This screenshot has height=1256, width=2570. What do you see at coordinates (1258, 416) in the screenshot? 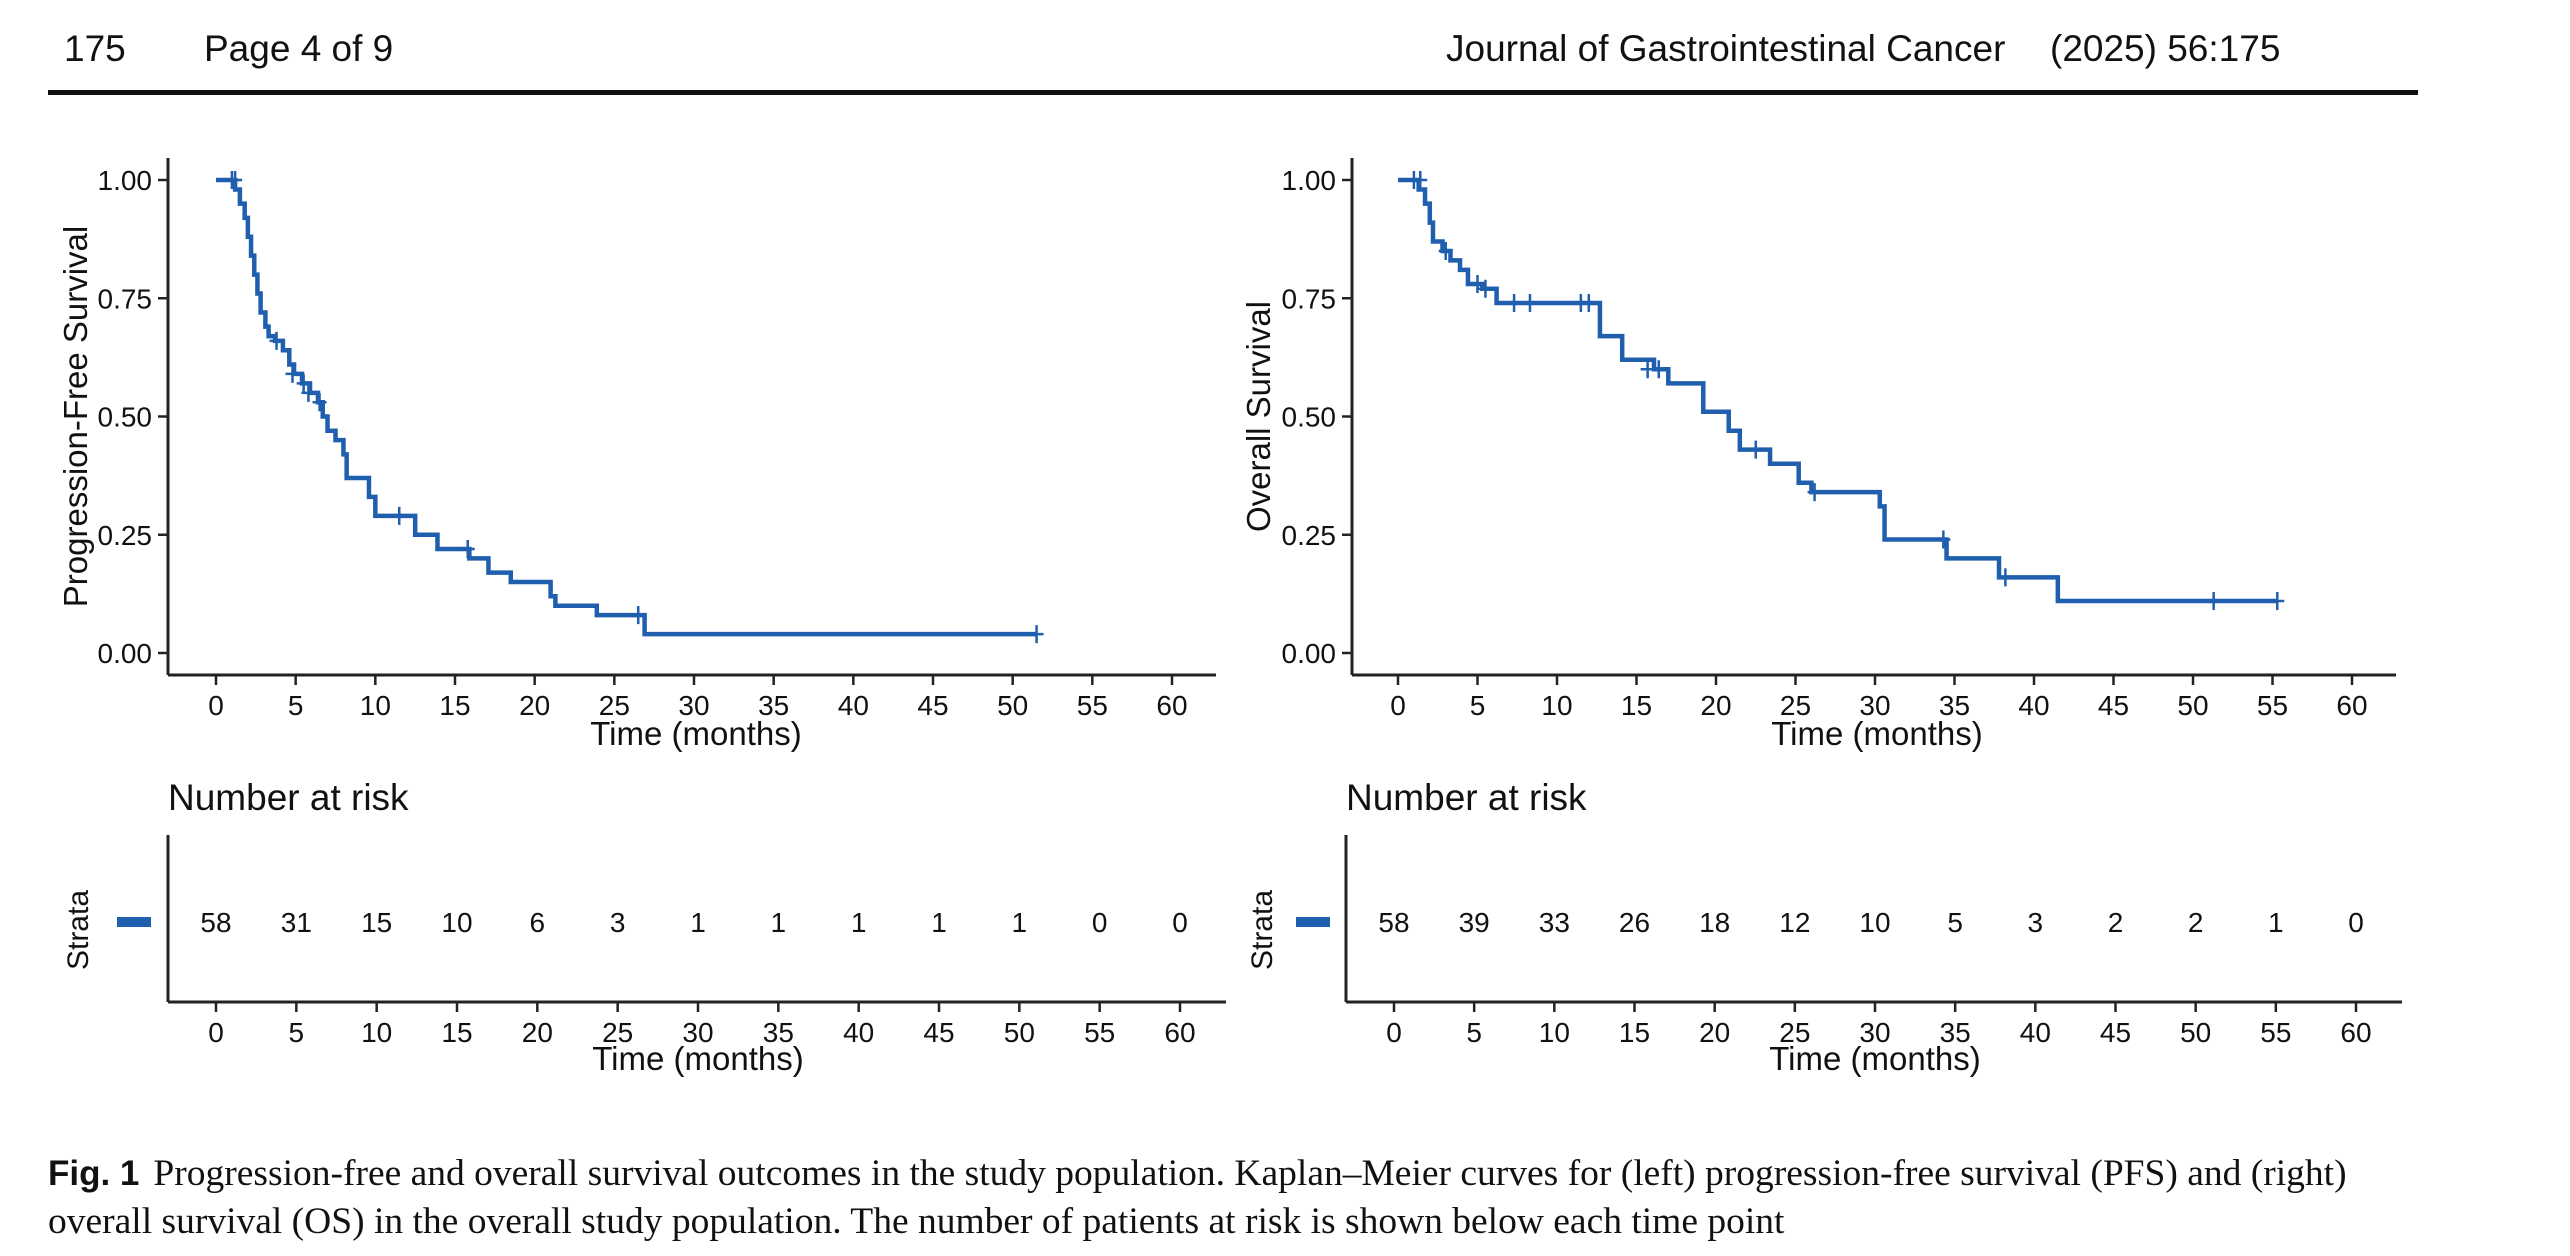
I see `y-axis-label: Overall Survival` at bounding box center [1258, 416].